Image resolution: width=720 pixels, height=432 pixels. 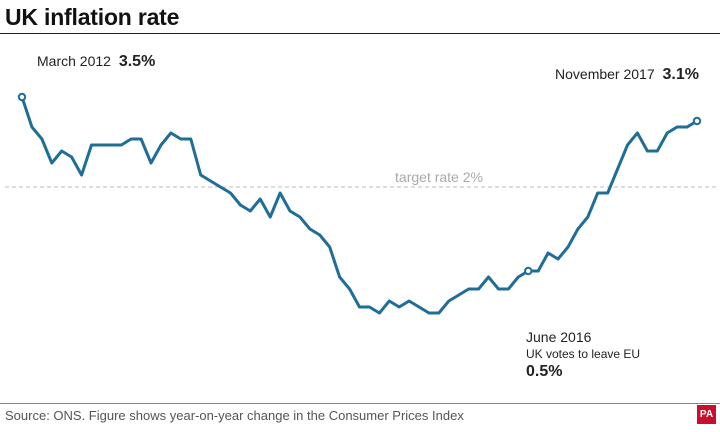 What do you see at coordinates (681, 74) in the screenshot?
I see `november-2017-value: 3.1%` at bounding box center [681, 74].